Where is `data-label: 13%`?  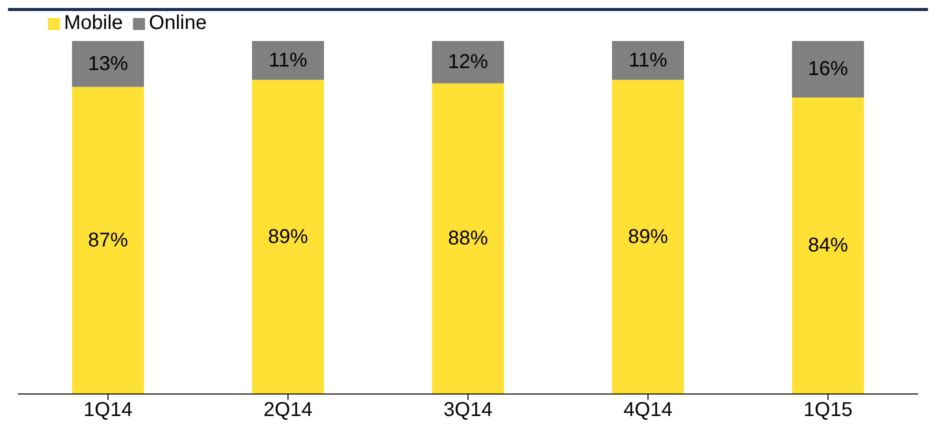 data-label: 13% is located at coordinates (108, 63).